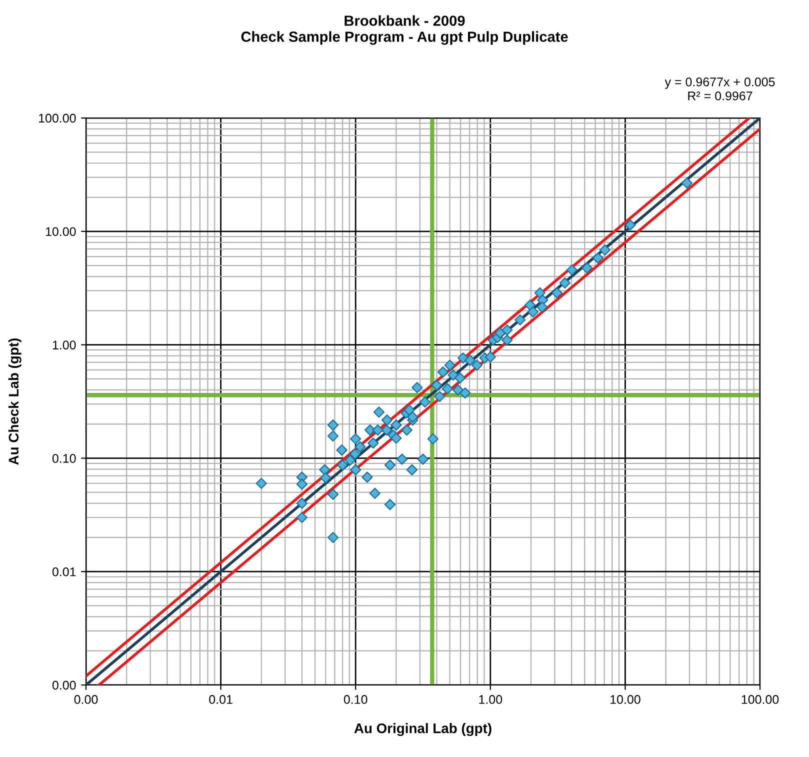 Image resolution: width=809 pixels, height=757 pixels. What do you see at coordinates (64, 571) in the screenshot?
I see `y-tick-label: 0.01` at bounding box center [64, 571].